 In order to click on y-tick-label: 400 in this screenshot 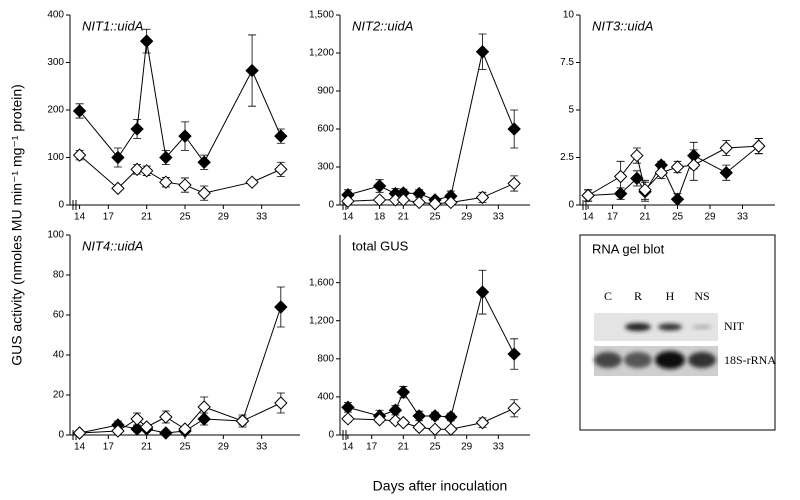, I will do `click(325, 397)`.